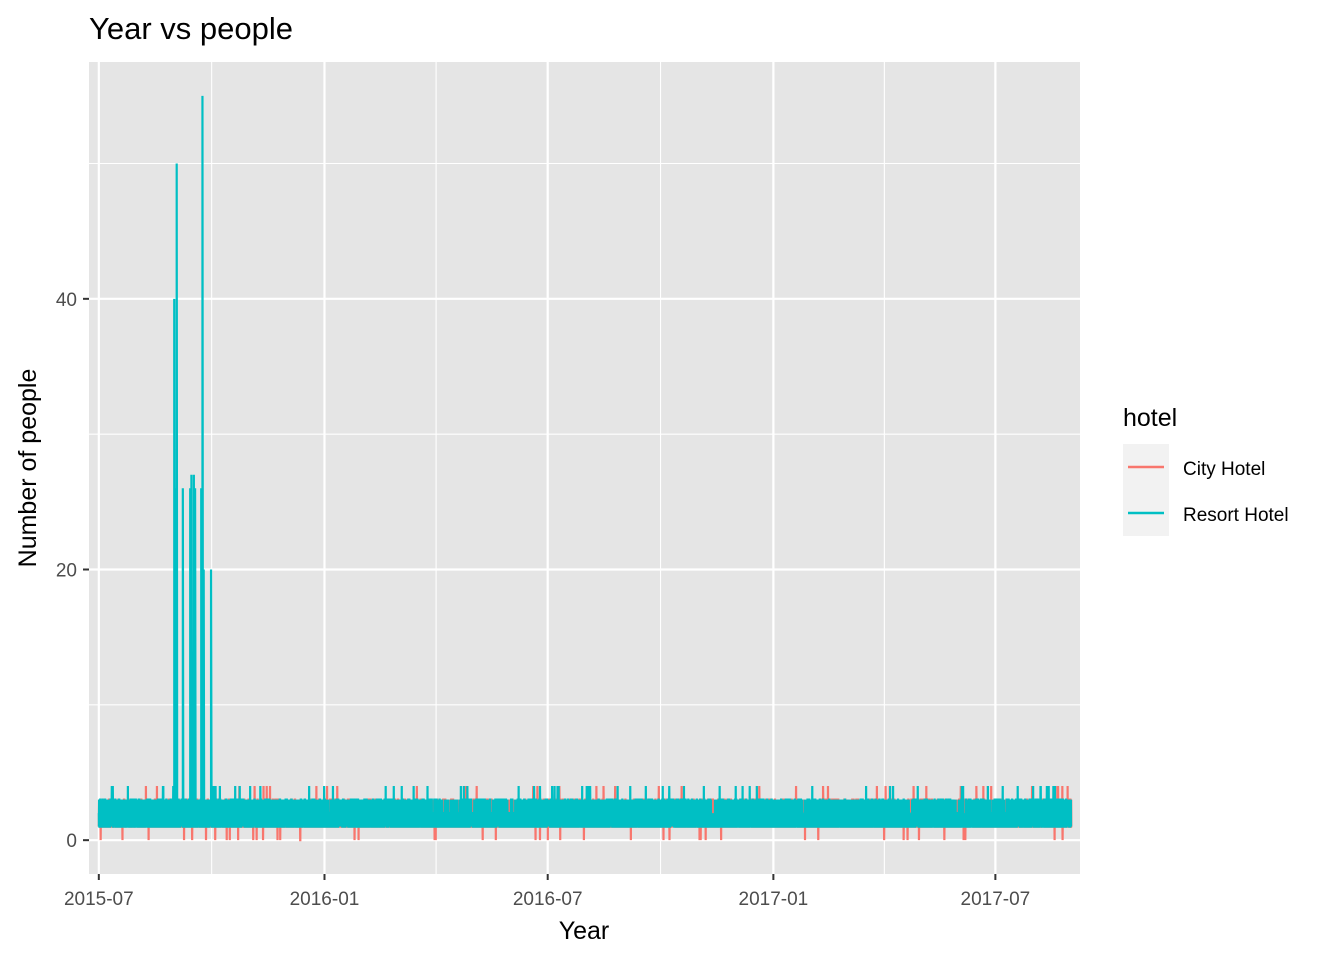 Image resolution: width=1344 pixels, height=960 pixels. What do you see at coordinates (191, 28) in the screenshot?
I see `chart-title: Year vs people` at bounding box center [191, 28].